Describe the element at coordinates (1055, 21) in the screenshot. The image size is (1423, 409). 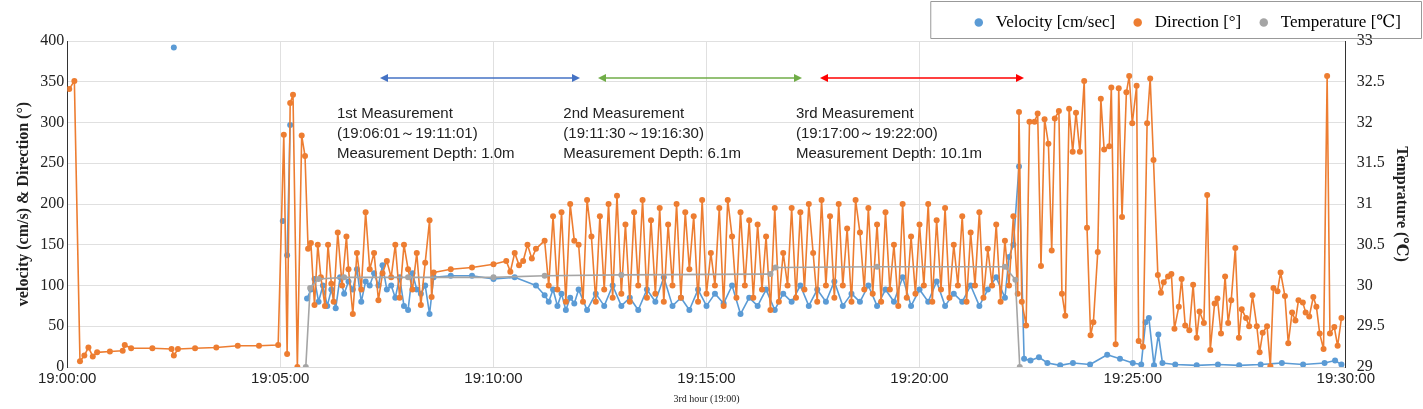
I see `legend-label: Velocity [cm/sec]` at that location.